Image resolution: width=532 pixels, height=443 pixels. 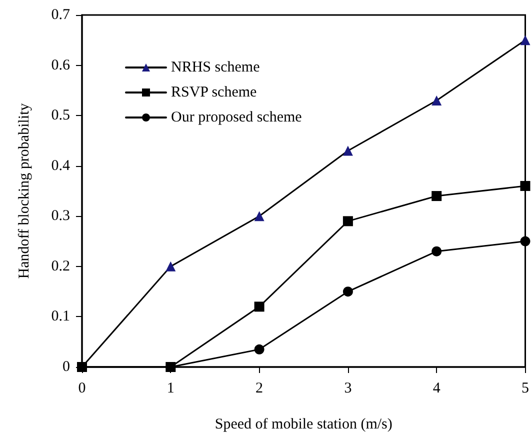 I want to click on y-axis-title: Handoff blocking probability, so click(x=24, y=190).